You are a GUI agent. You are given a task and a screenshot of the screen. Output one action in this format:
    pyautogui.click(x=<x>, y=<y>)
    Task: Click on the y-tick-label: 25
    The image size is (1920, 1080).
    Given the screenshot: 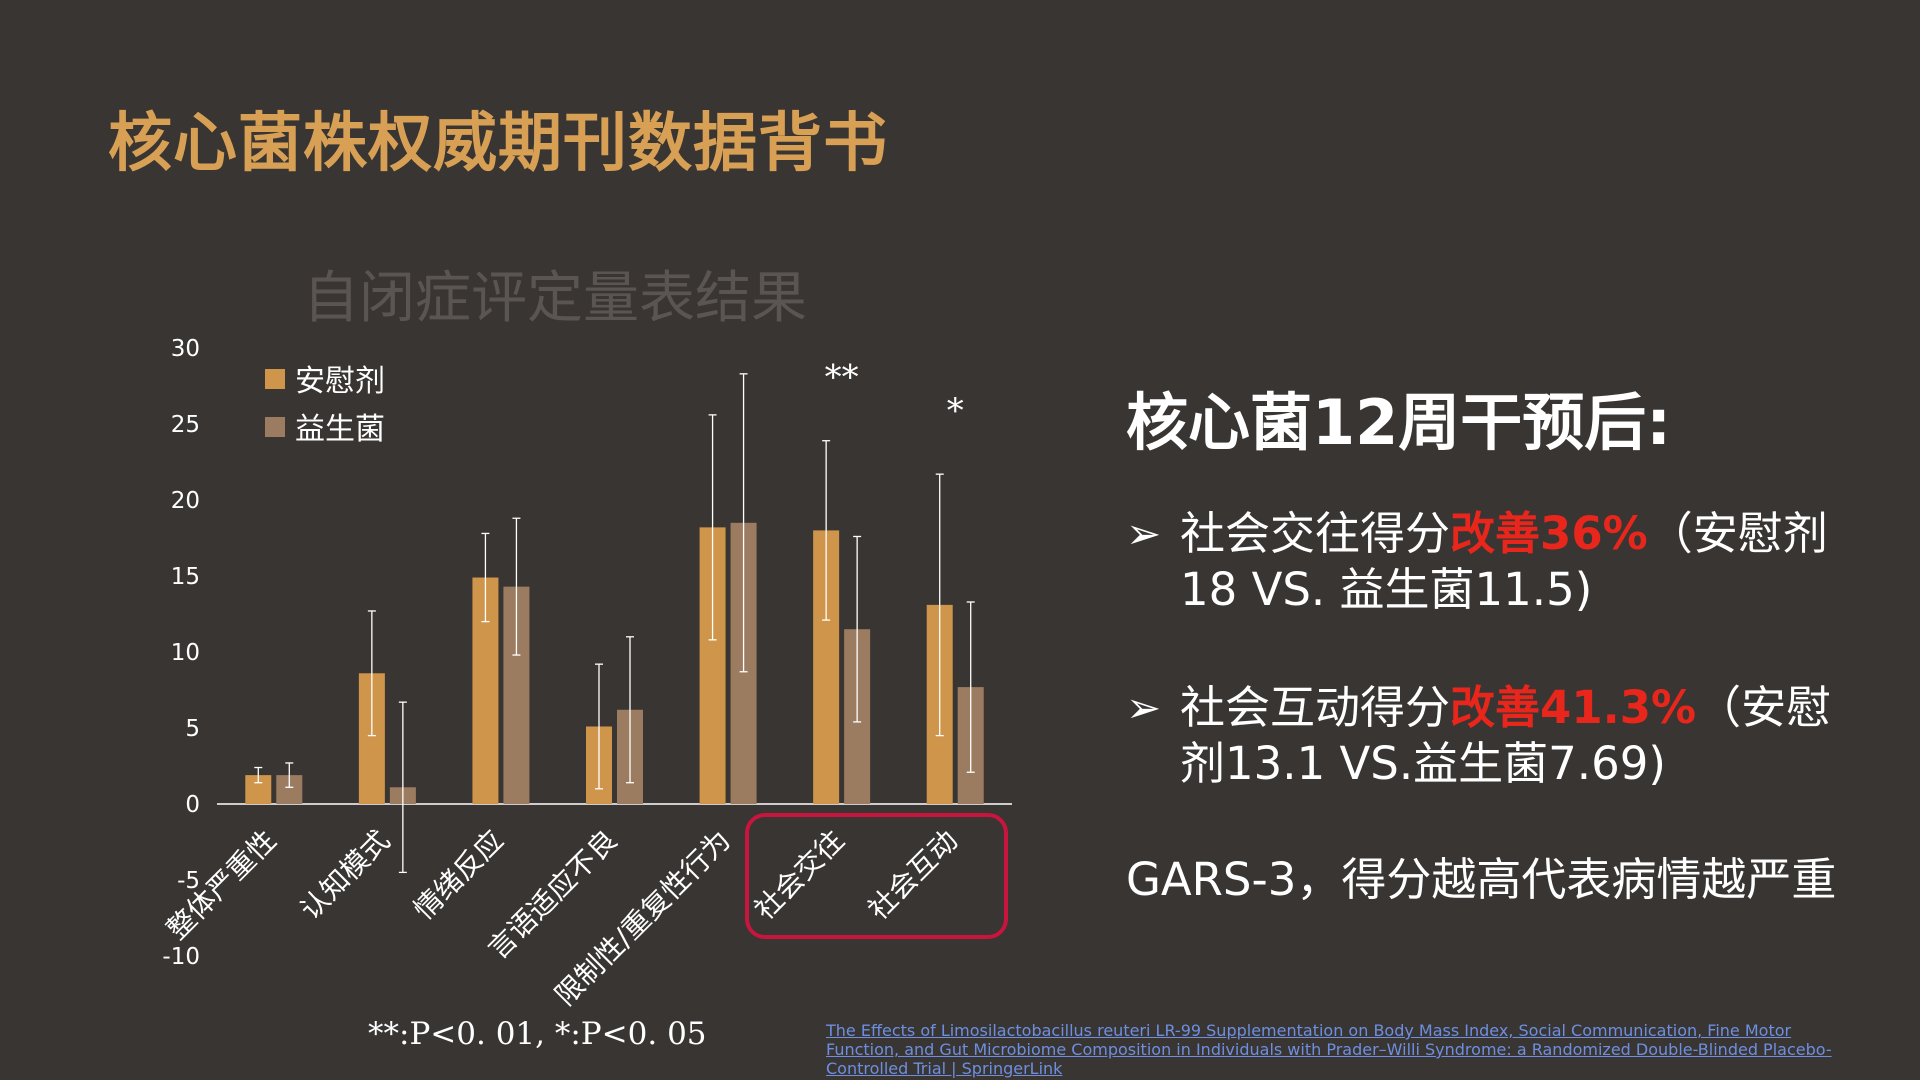 What is the action you would take?
    pyautogui.click(x=185, y=425)
    